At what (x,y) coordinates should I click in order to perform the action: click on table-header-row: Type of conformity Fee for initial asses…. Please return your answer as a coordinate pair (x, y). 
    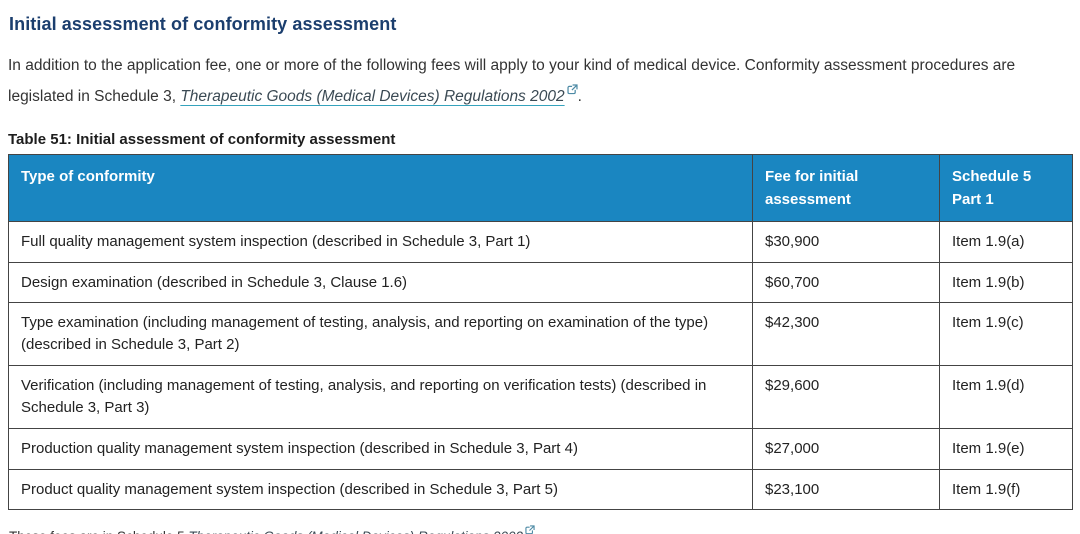
    Looking at the image, I should click on (540, 188).